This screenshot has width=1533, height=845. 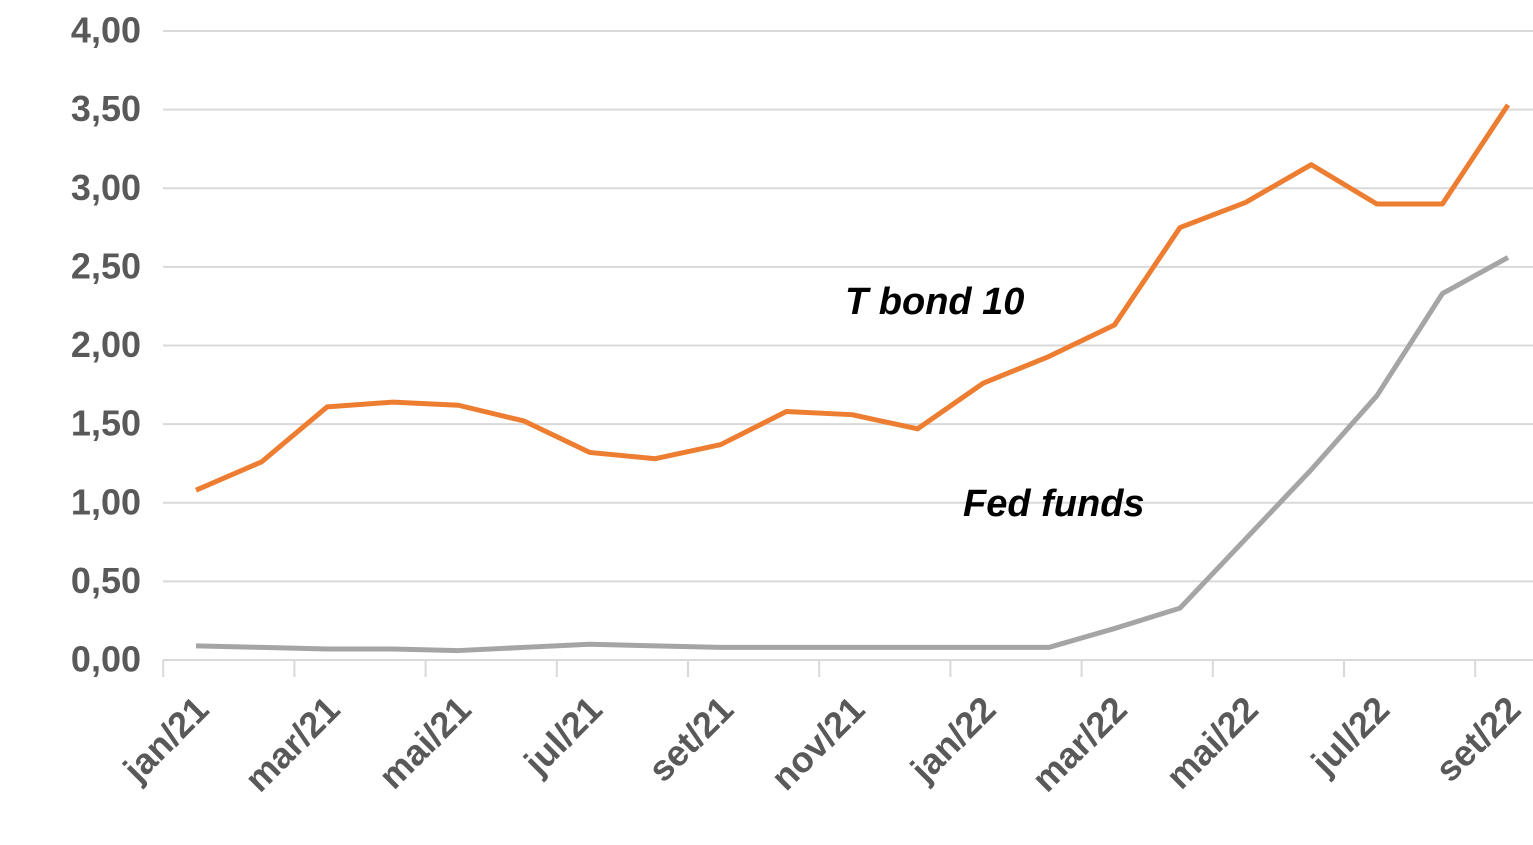 What do you see at coordinates (106, 501) in the screenshot?
I see `y-tick-label: 1,00` at bounding box center [106, 501].